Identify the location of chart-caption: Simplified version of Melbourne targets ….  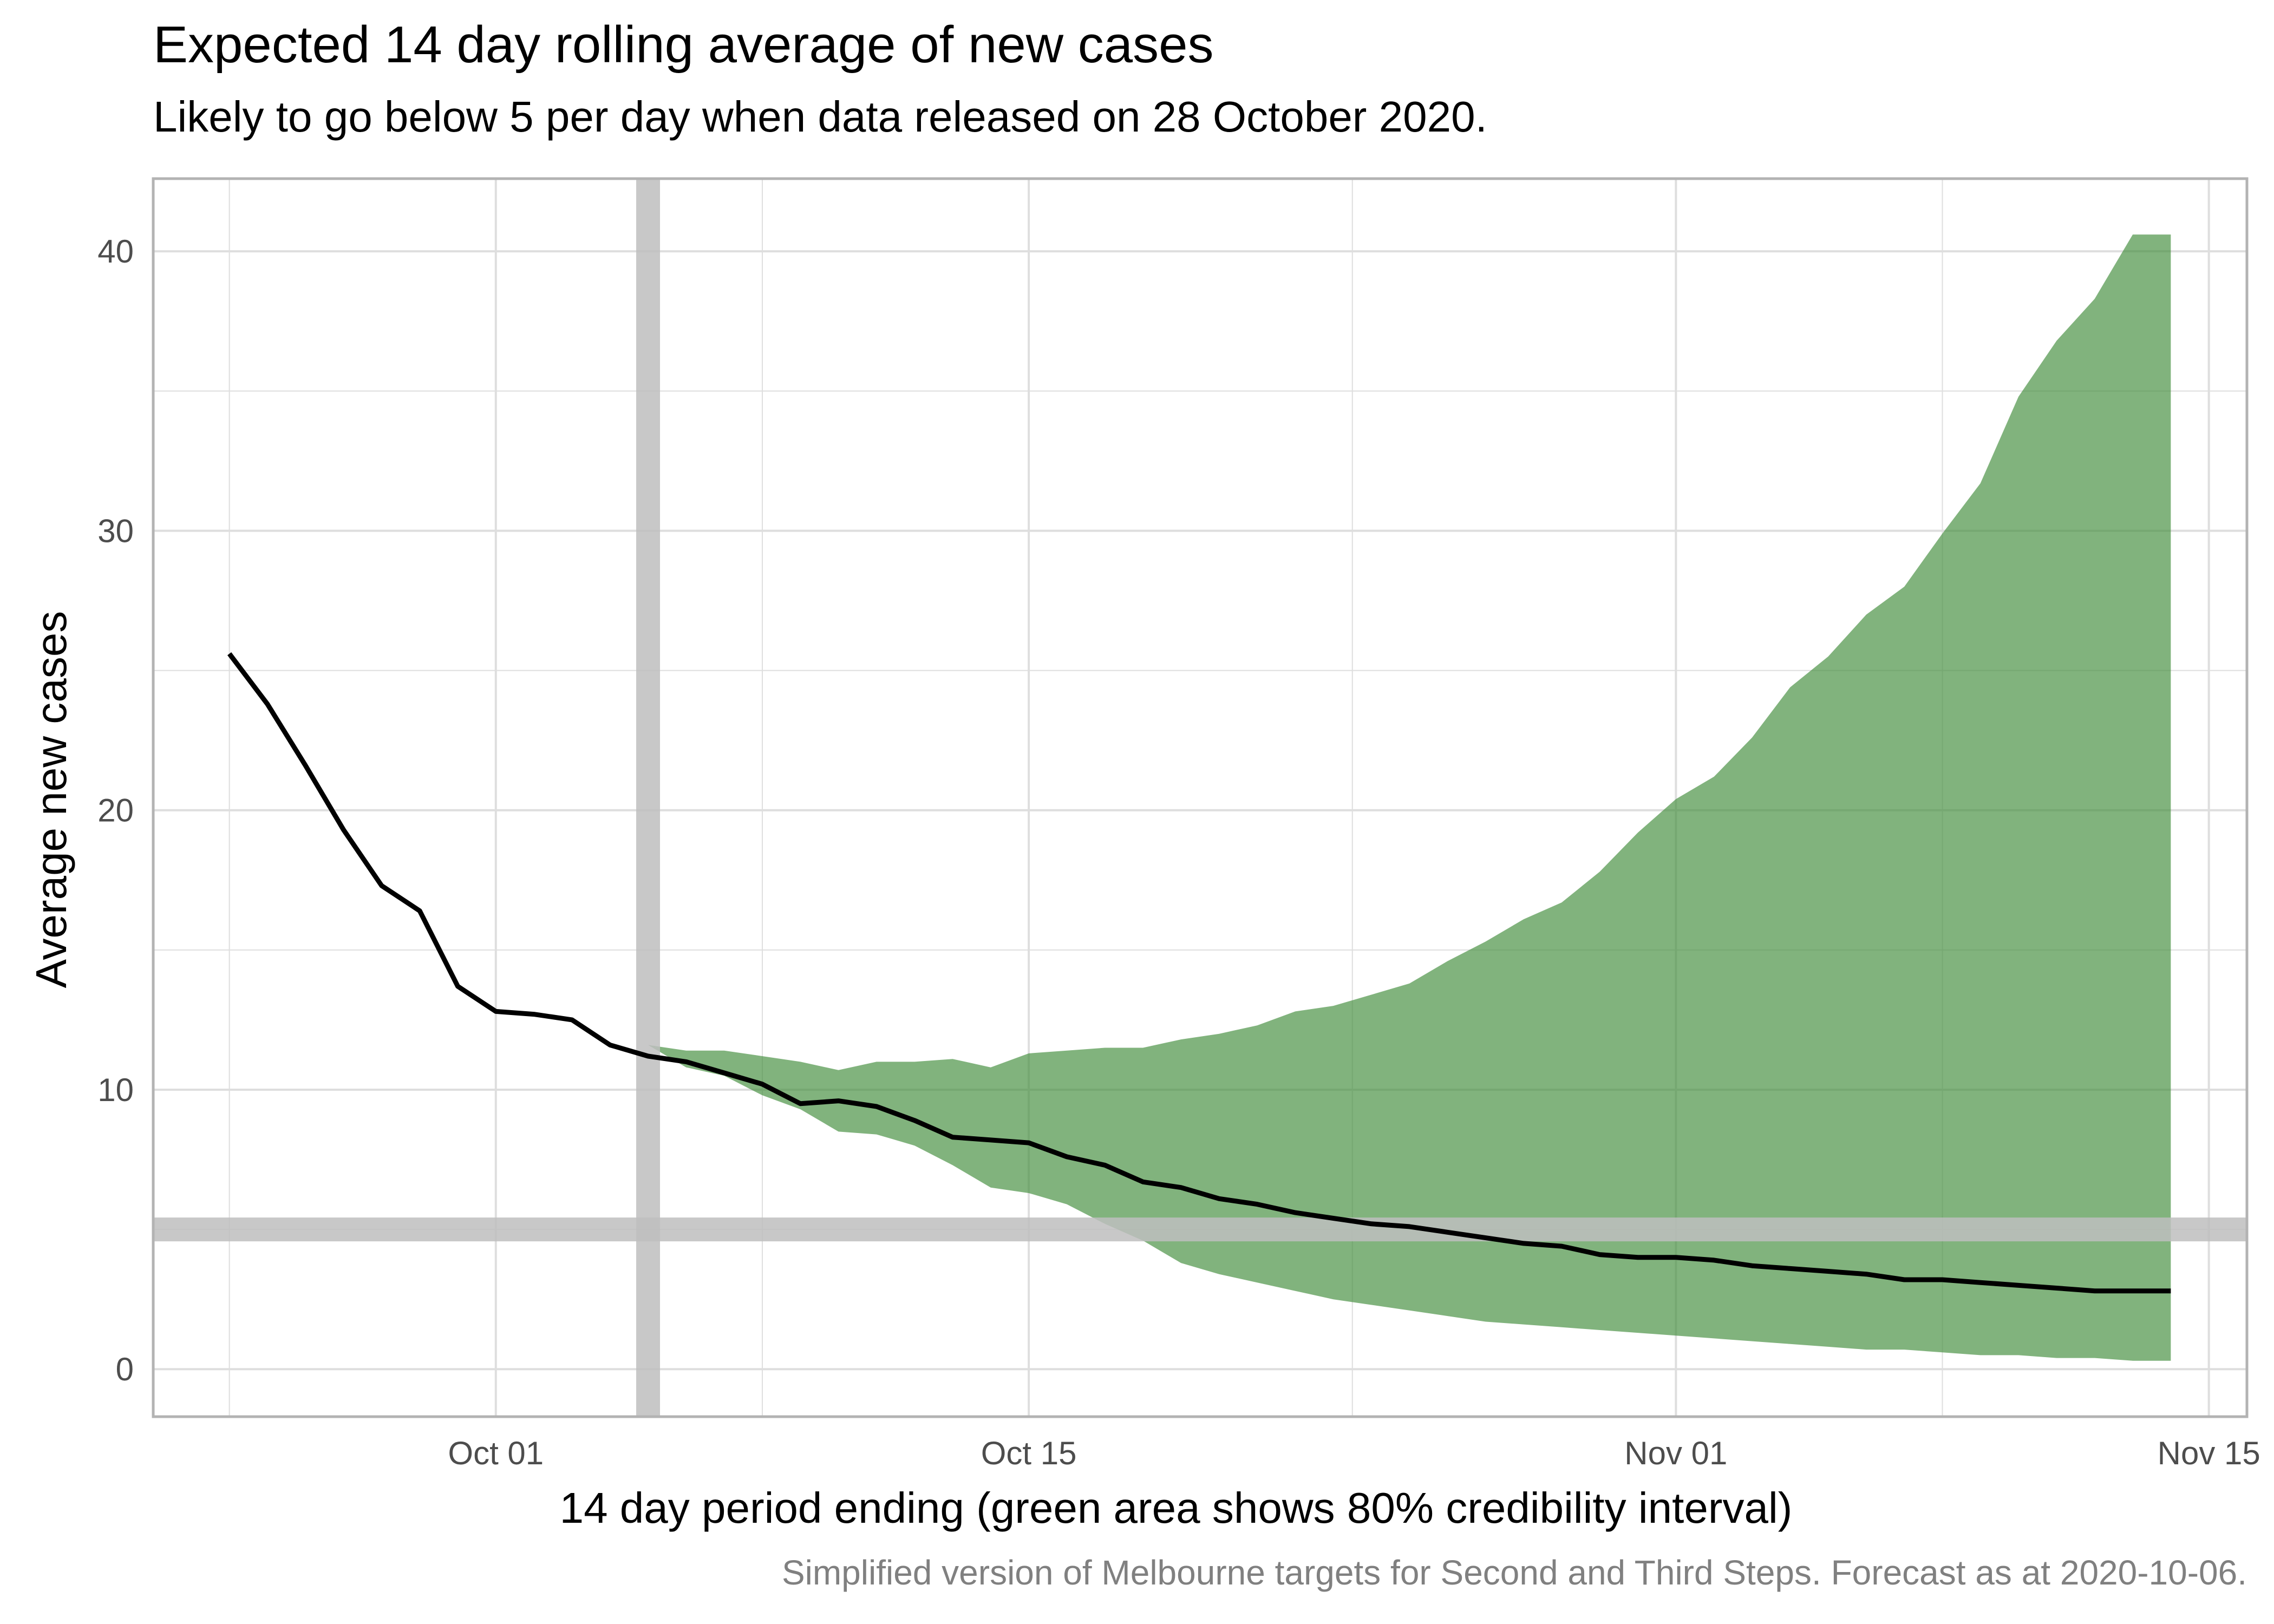
(1514, 1573).